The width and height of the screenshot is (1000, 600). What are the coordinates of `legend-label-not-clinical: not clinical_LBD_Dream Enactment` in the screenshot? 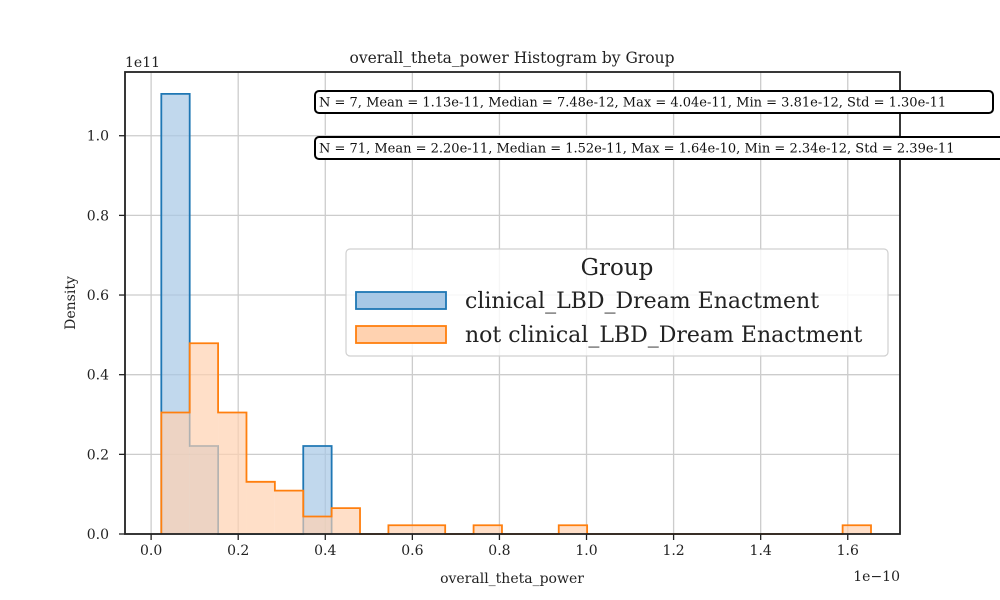 It's located at (663, 335).